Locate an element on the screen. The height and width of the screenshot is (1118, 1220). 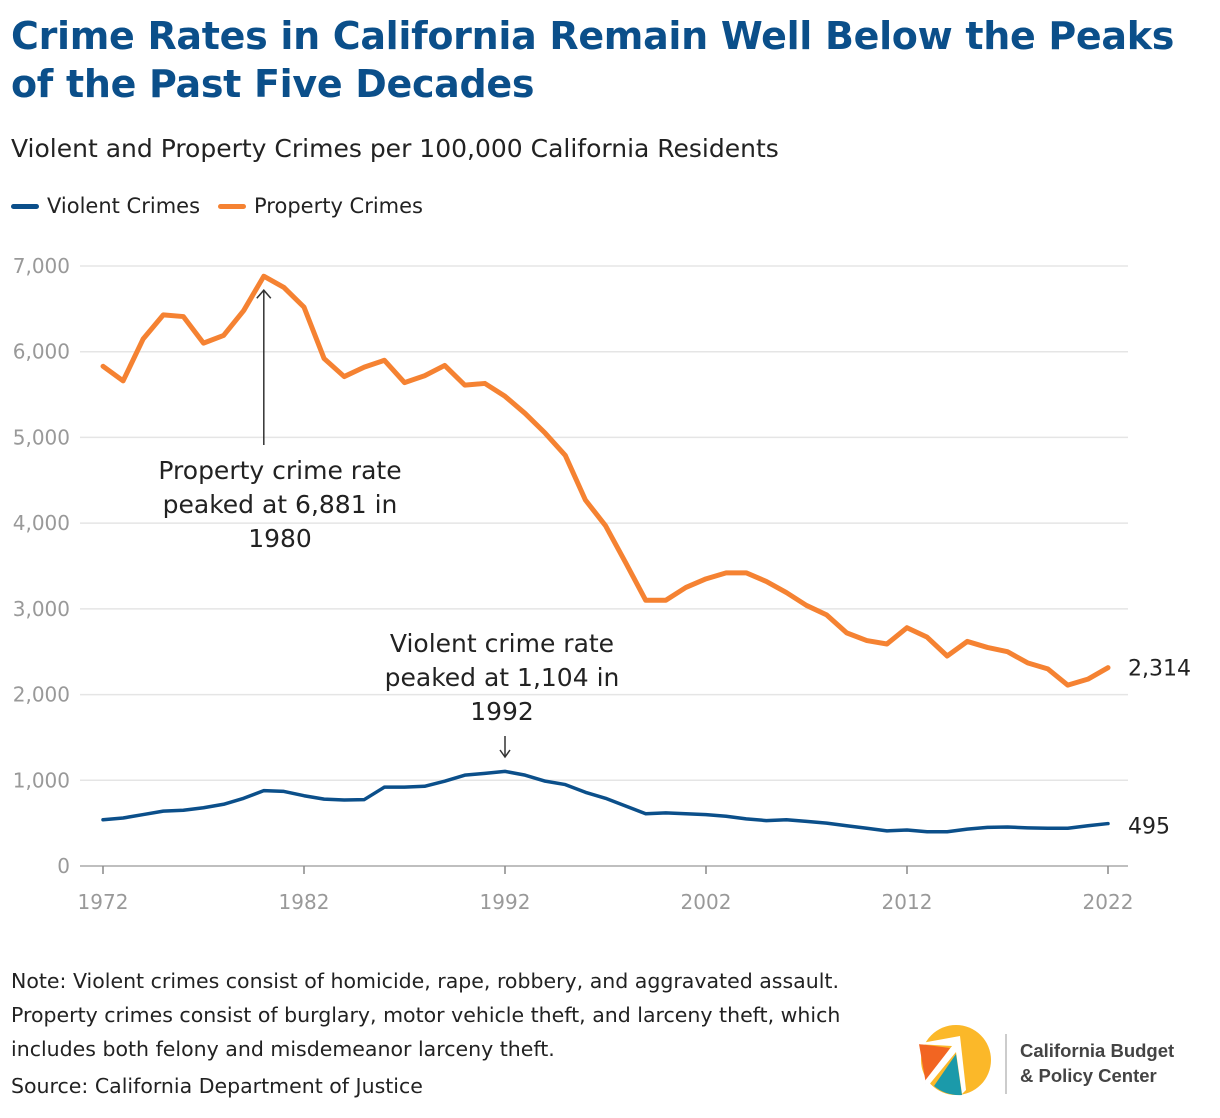
legend-item-violent: Violent Crimes is located at coordinates (105, 206).